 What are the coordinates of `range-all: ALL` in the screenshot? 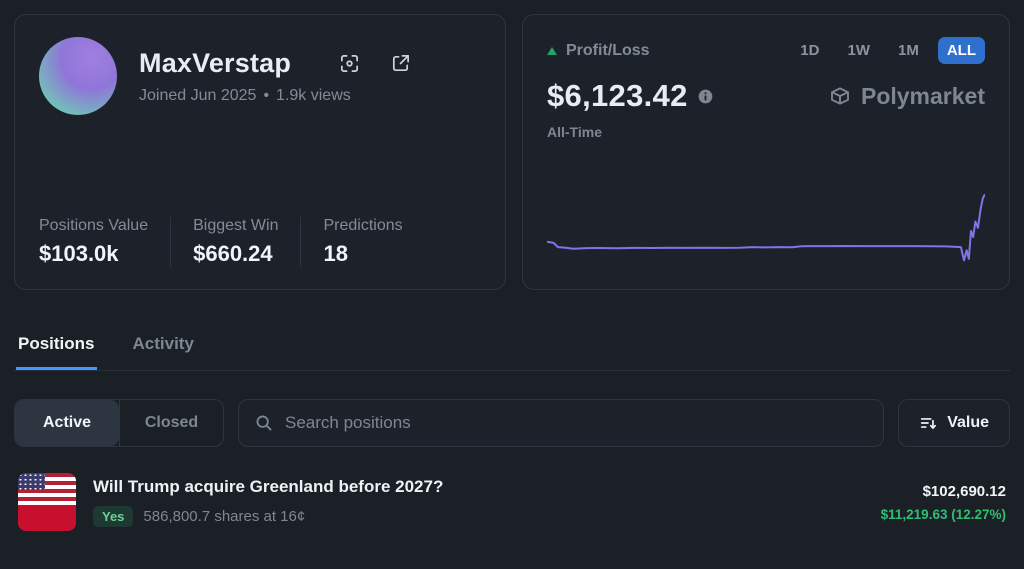 It's located at (961, 50).